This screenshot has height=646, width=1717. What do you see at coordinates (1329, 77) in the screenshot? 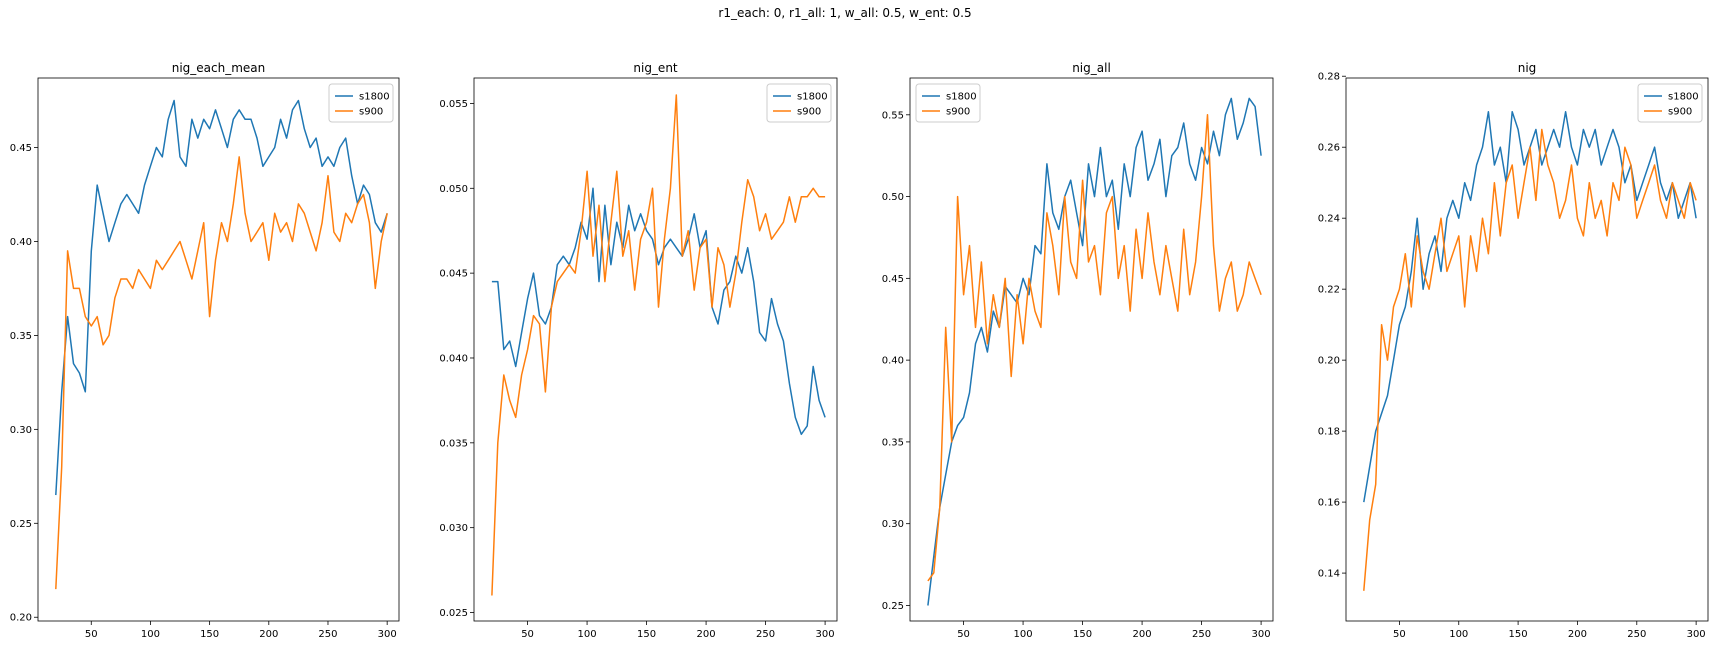
I see `y-tick-label: 0.28` at bounding box center [1329, 77].